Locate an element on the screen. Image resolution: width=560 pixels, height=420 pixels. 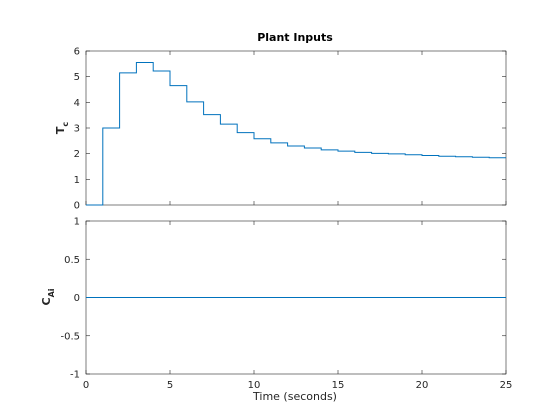
y-tick-label-bottom-1: -0.5 is located at coordinates (70, 336).